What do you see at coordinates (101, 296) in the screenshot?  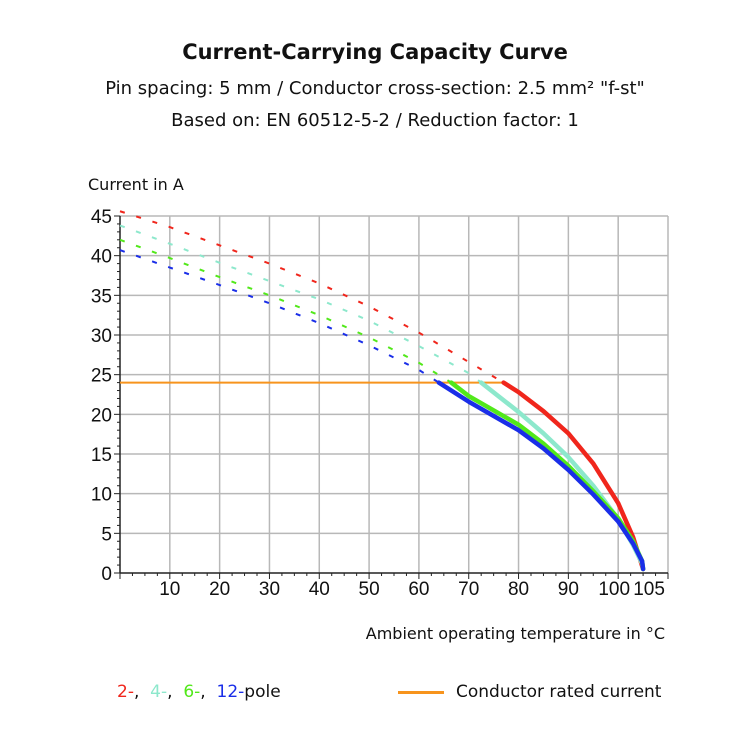 I see `y-tick-label: 35` at bounding box center [101, 296].